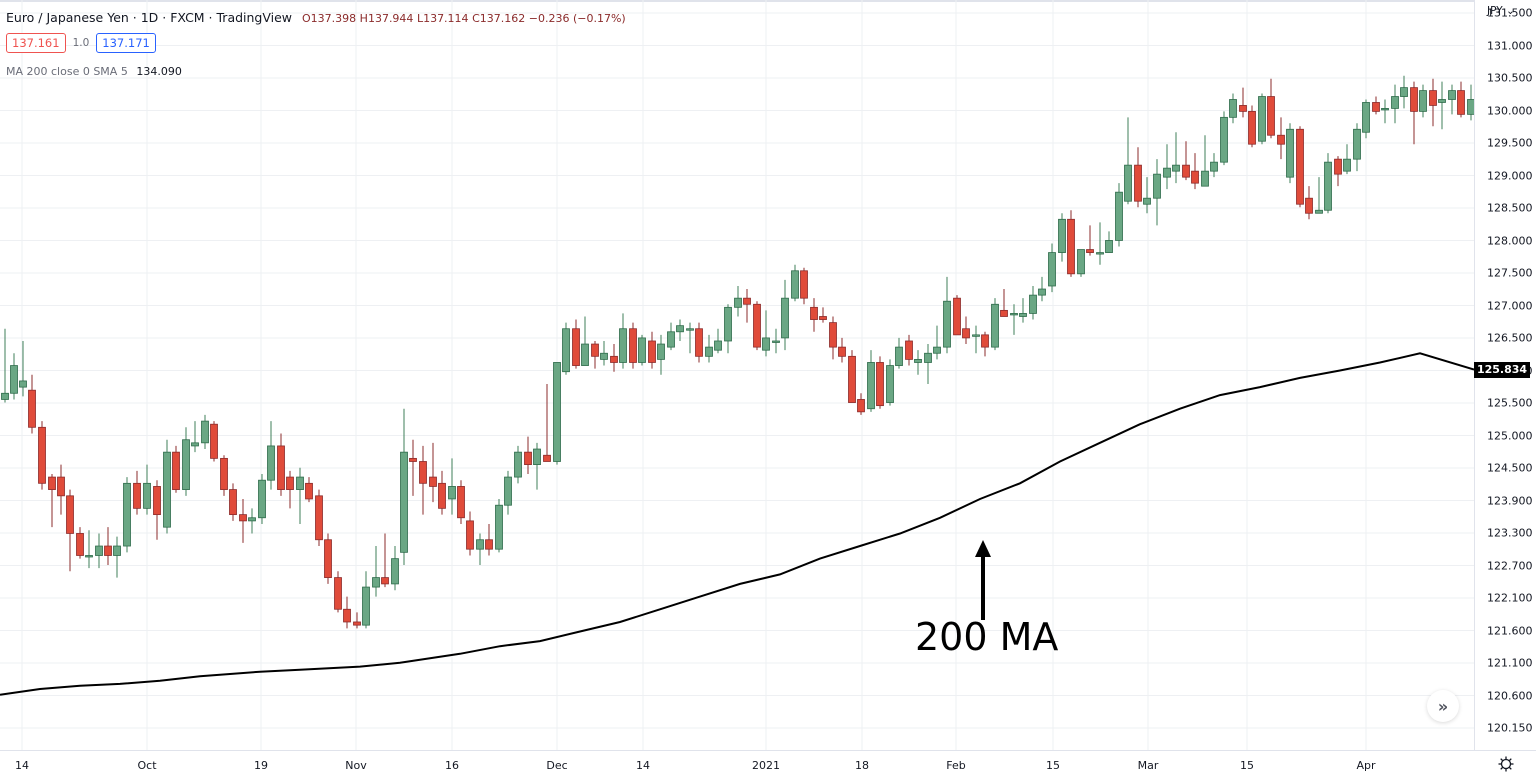 The image size is (1536, 780). I want to click on indicator-value: 134.090, so click(159, 71).